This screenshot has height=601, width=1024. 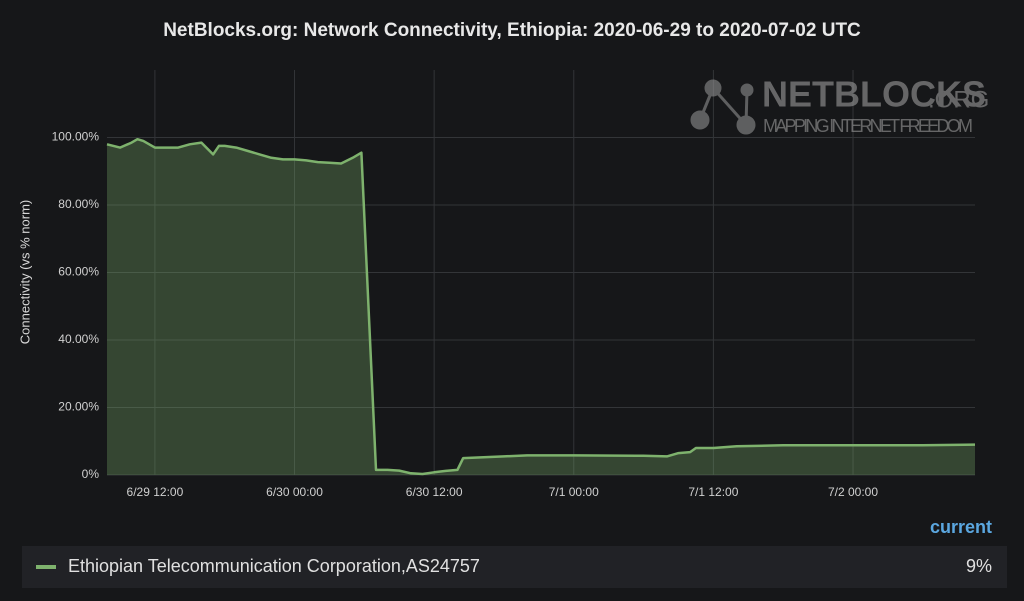 What do you see at coordinates (979, 566) in the screenshot?
I see `legend-value: 9%` at bounding box center [979, 566].